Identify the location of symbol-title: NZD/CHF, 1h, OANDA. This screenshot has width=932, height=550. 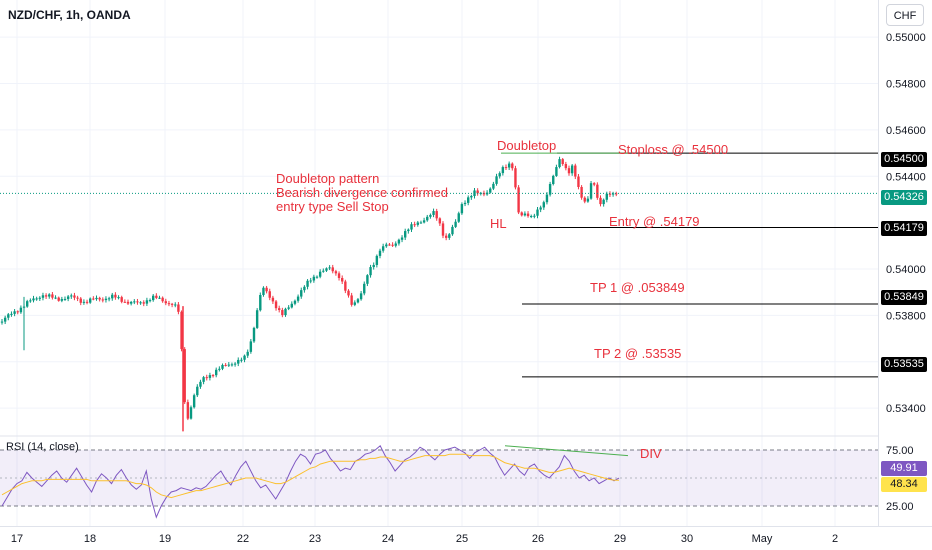
(69, 15).